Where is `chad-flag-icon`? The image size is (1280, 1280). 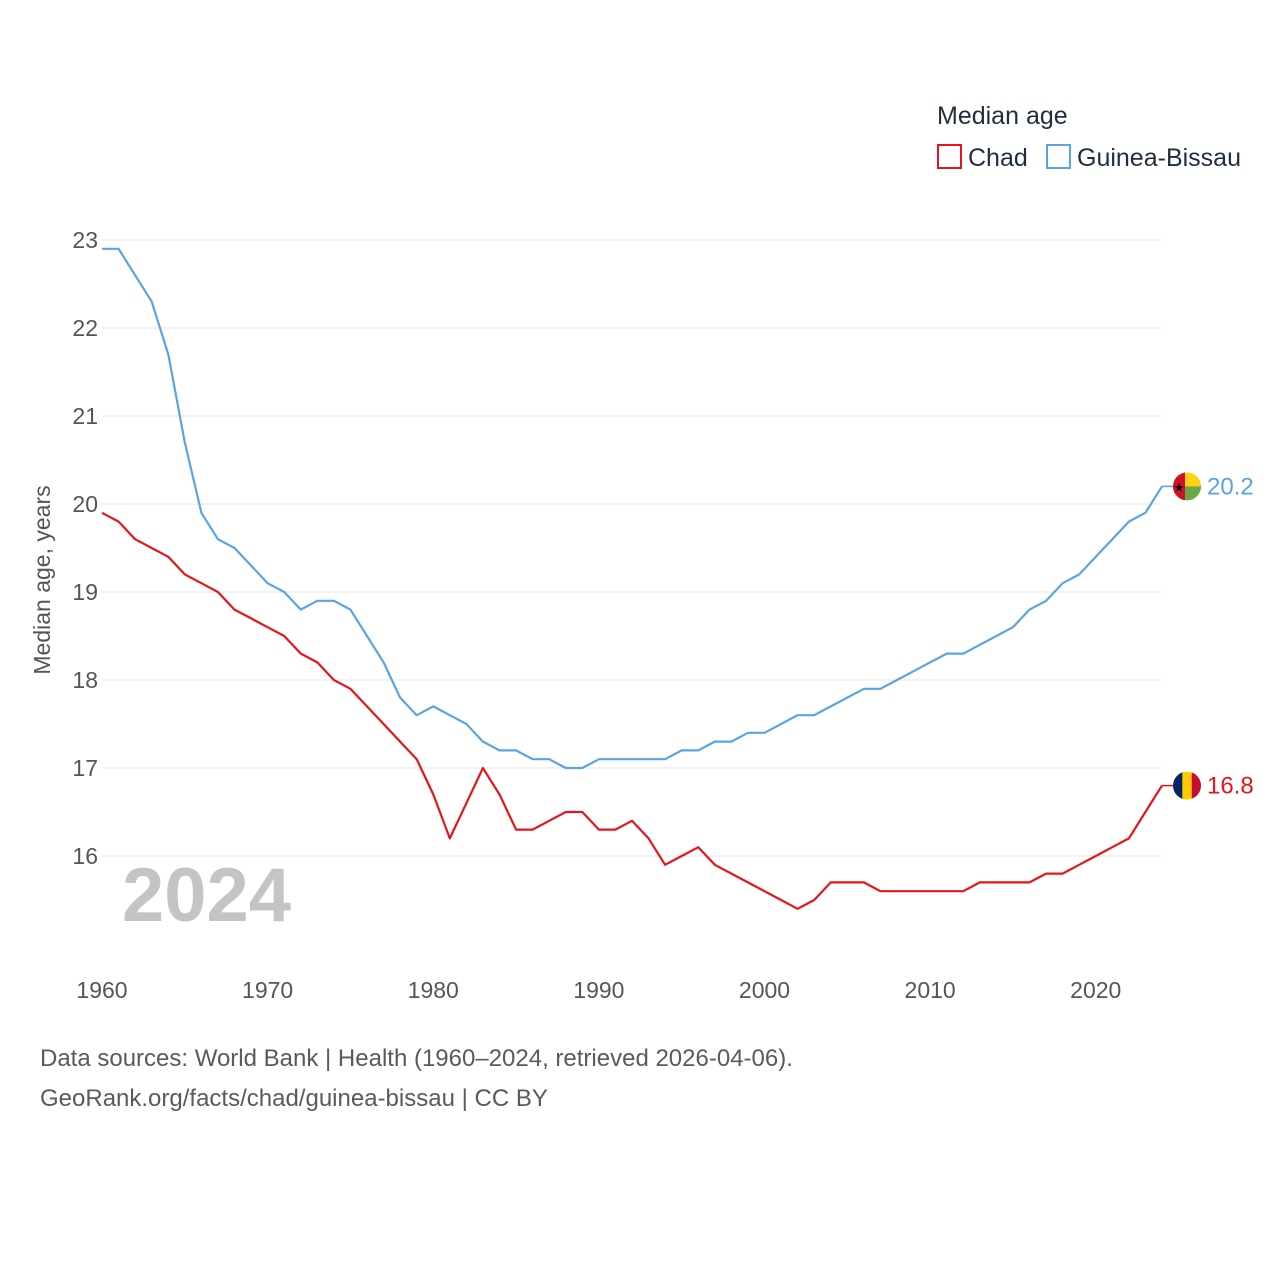 chad-flag-icon is located at coordinates (1187, 785).